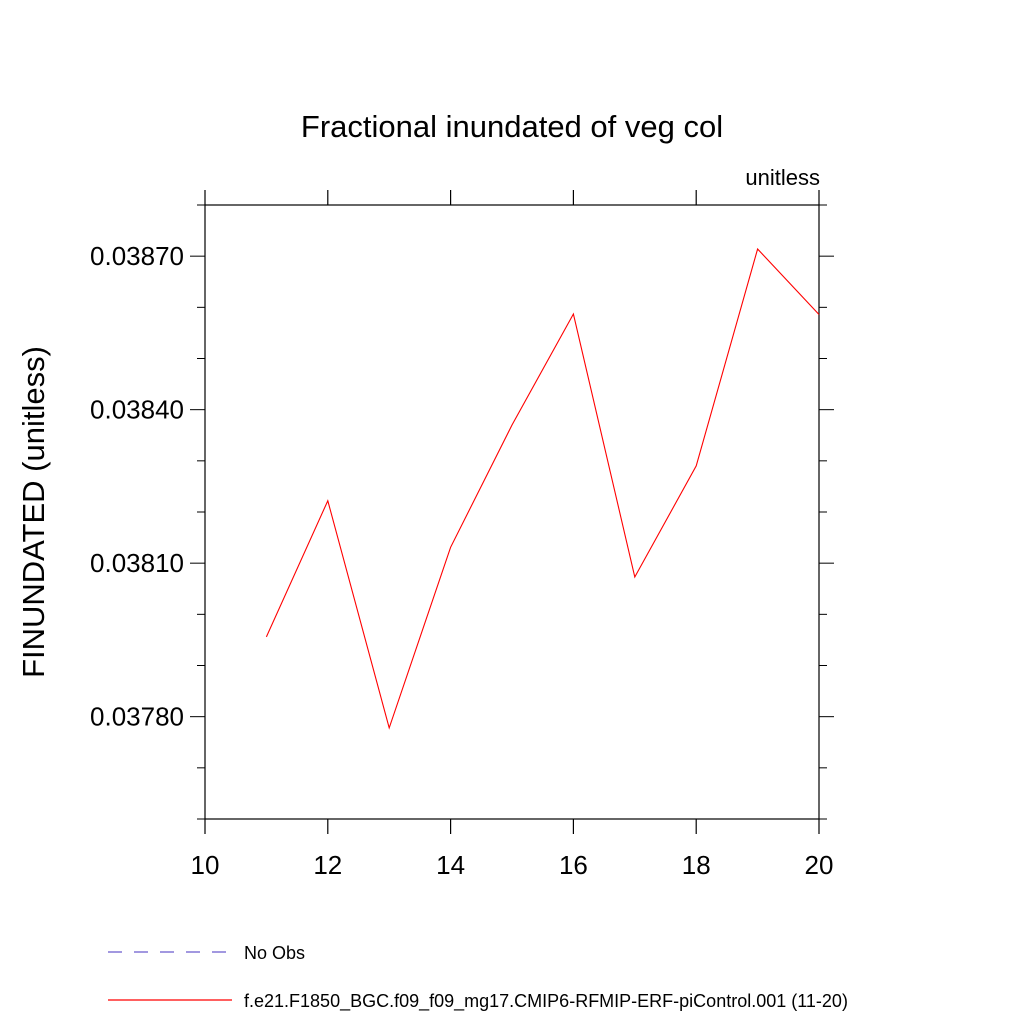 The image size is (1024, 1024). What do you see at coordinates (33, 512) in the screenshot?
I see `y-axis-label: FINUNDATED (unitless)` at bounding box center [33, 512].